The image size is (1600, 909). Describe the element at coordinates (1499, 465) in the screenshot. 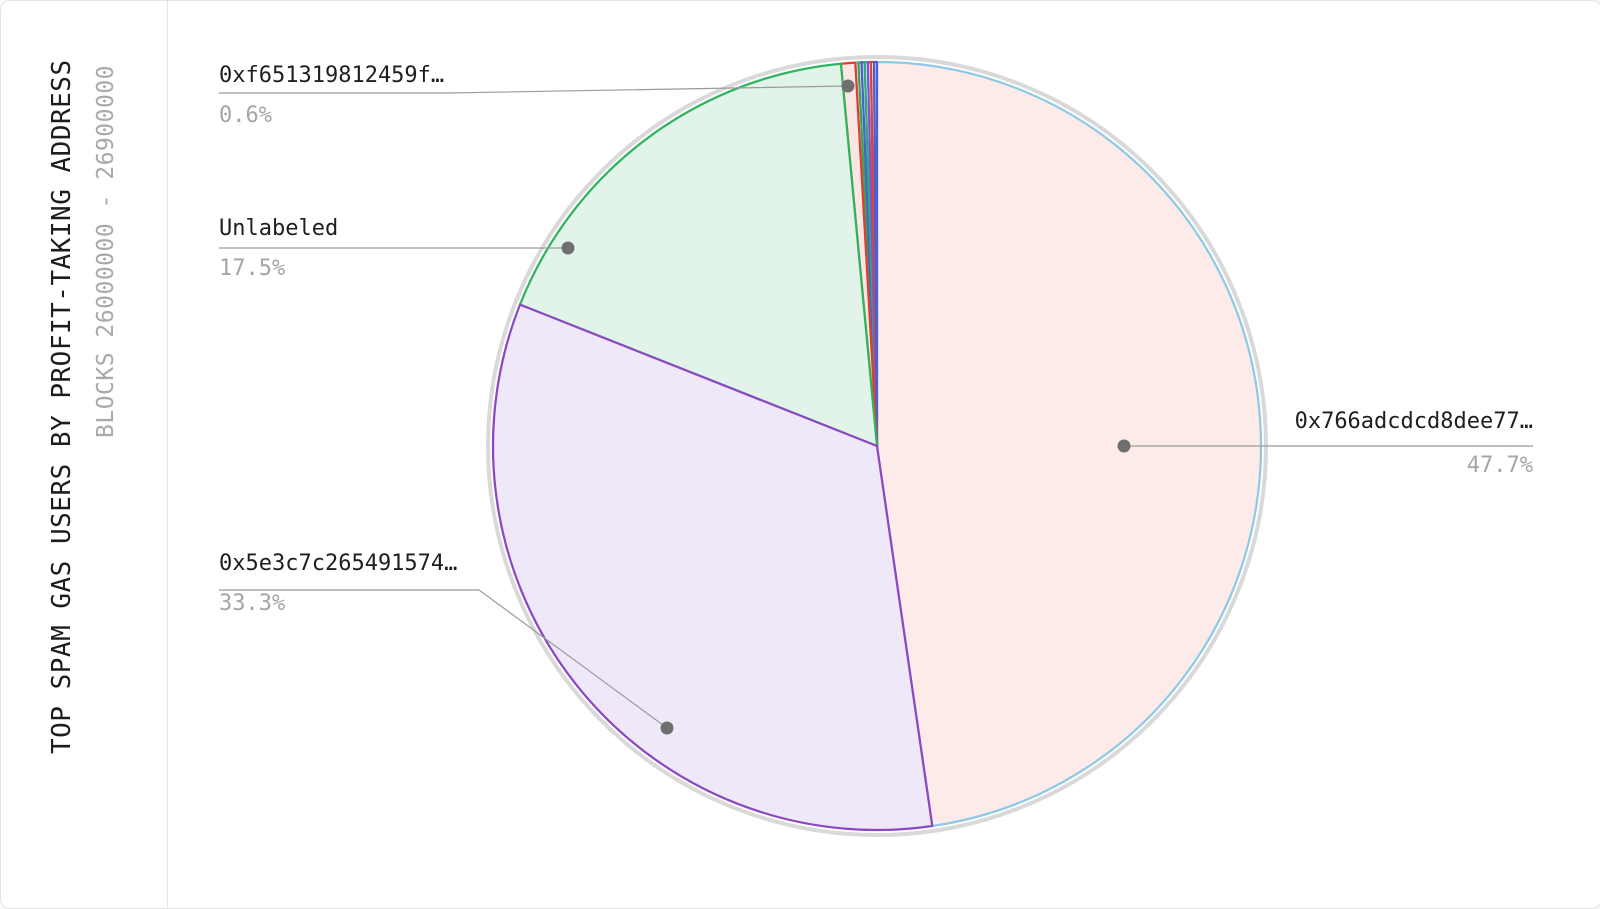

I see `annotation-percent: 47.7%` at that location.